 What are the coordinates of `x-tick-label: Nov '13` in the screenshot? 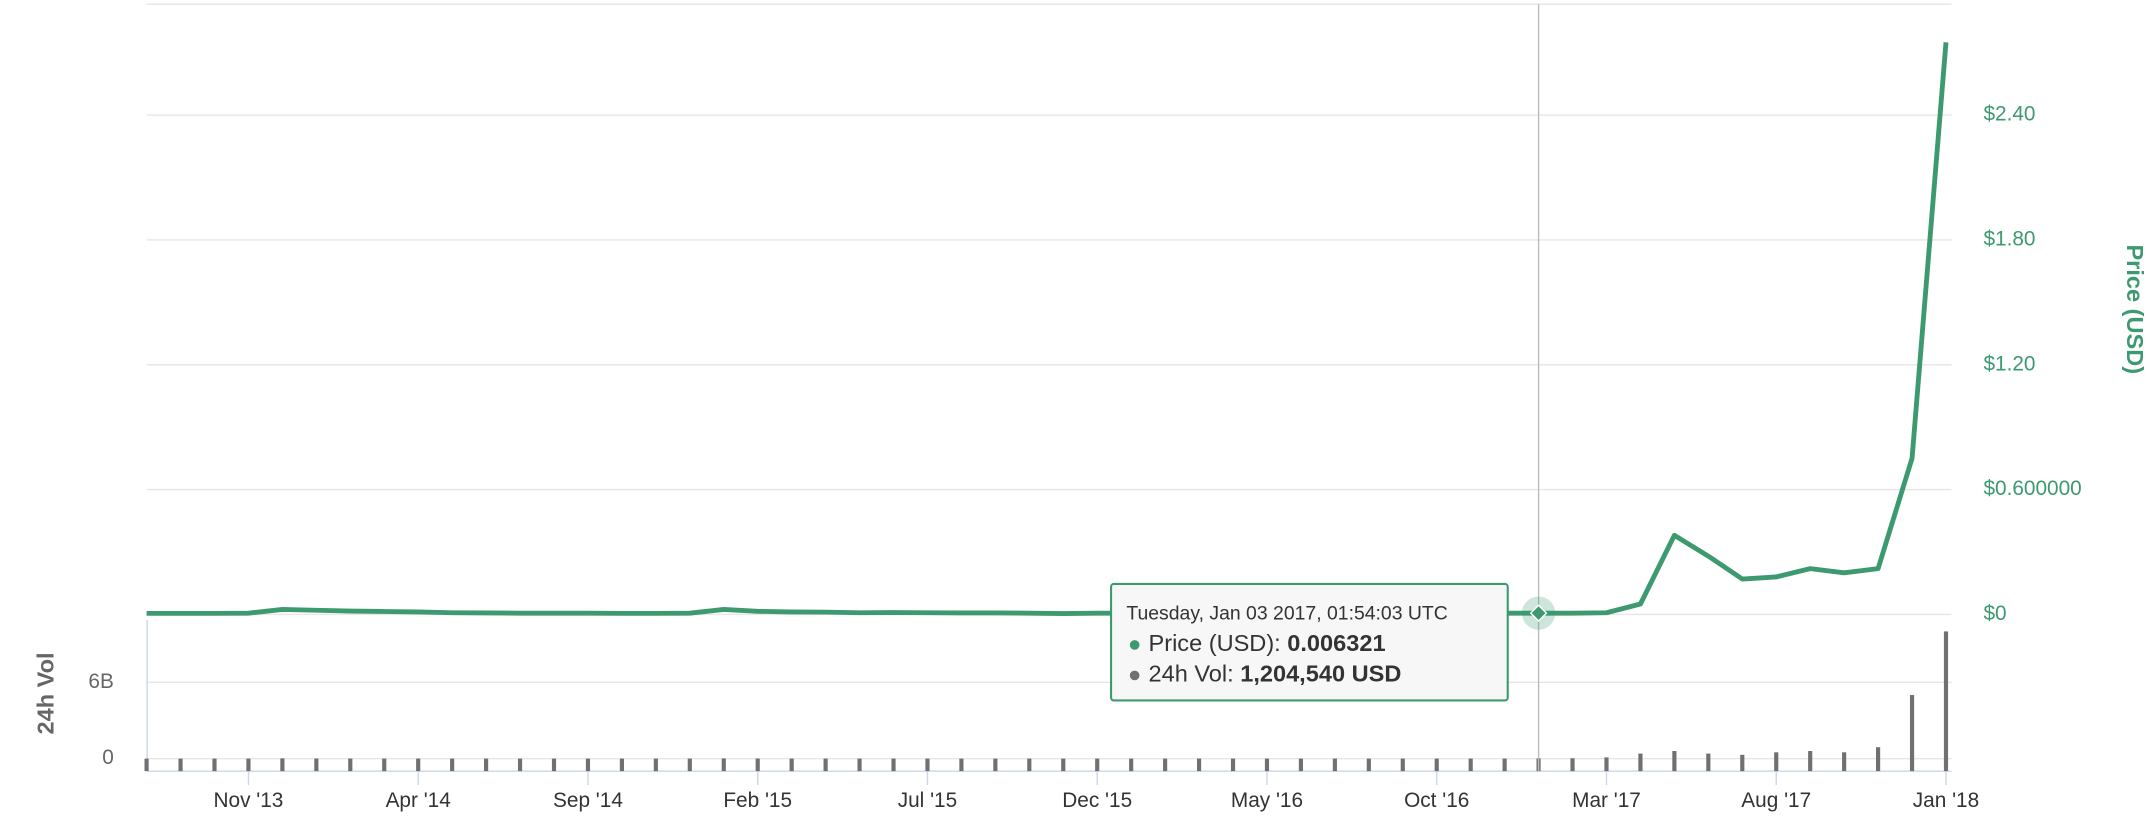 It's located at (249, 800).